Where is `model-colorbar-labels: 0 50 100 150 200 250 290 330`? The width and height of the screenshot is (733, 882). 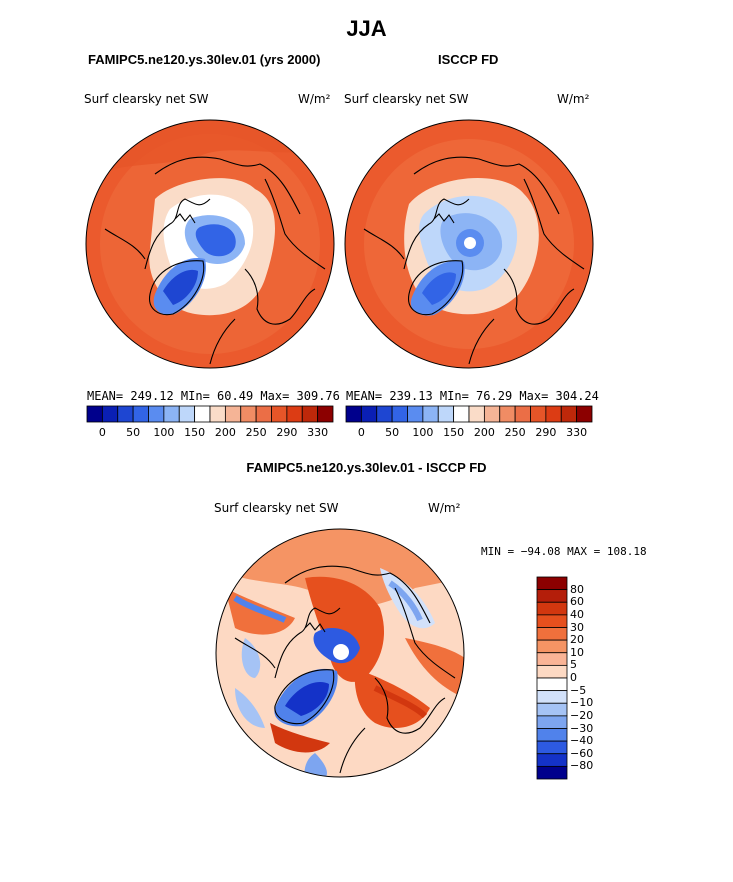
model-colorbar-labels: 0 50 100 150 200 250 290 330 is located at coordinates (210, 433).